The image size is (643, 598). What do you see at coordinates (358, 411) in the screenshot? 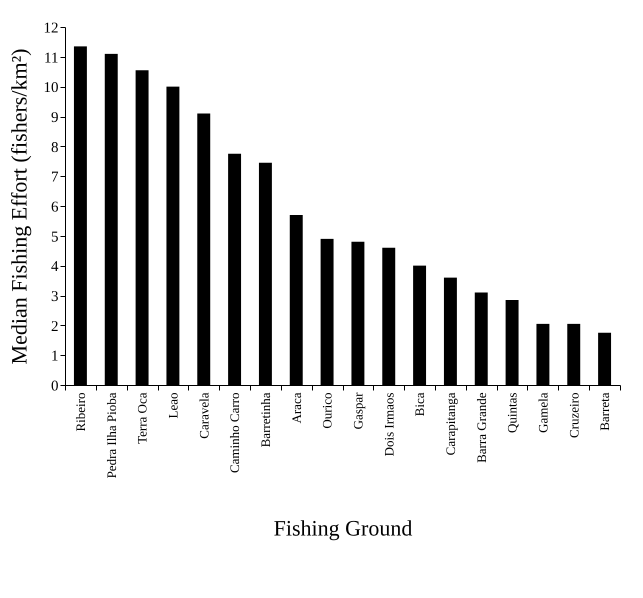
I see `x-tick-label: Gaspar` at bounding box center [358, 411].